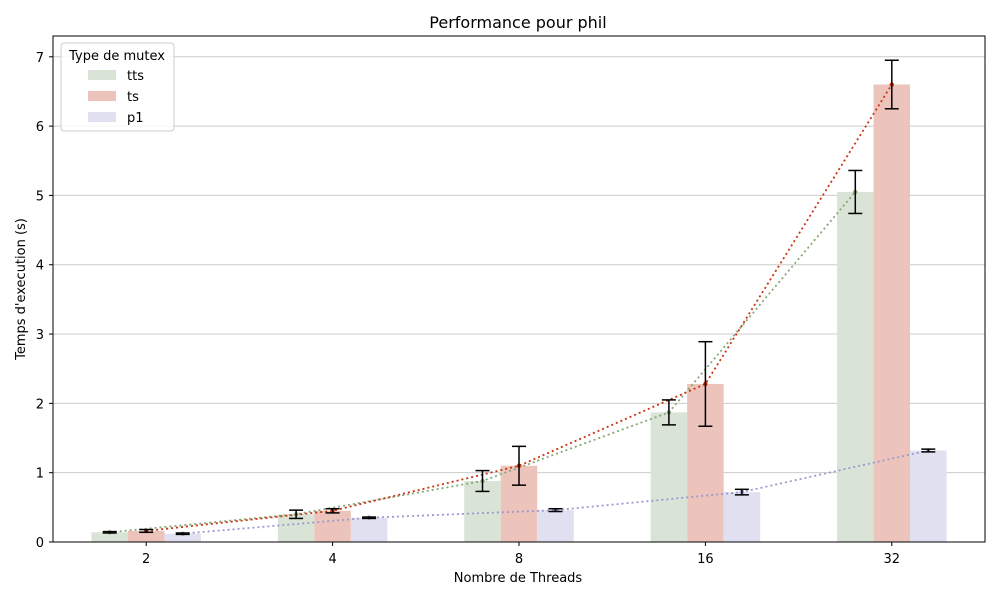  What do you see at coordinates (133, 97) in the screenshot?
I see `legend-label-ts: ts` at bounding box center [133, 97].